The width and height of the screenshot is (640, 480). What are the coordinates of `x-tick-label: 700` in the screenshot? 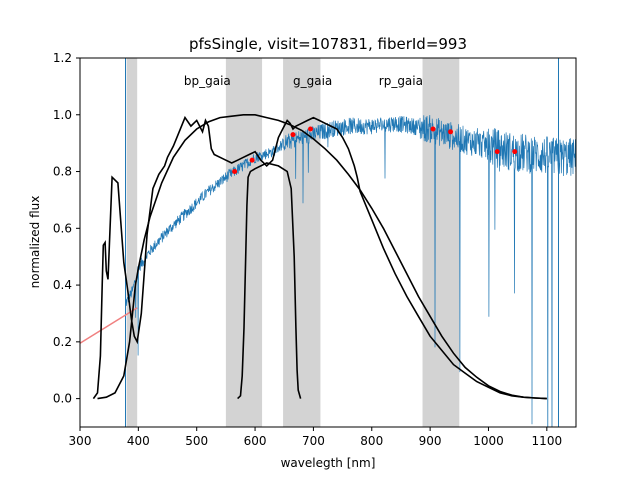 It's located at (313, 441).